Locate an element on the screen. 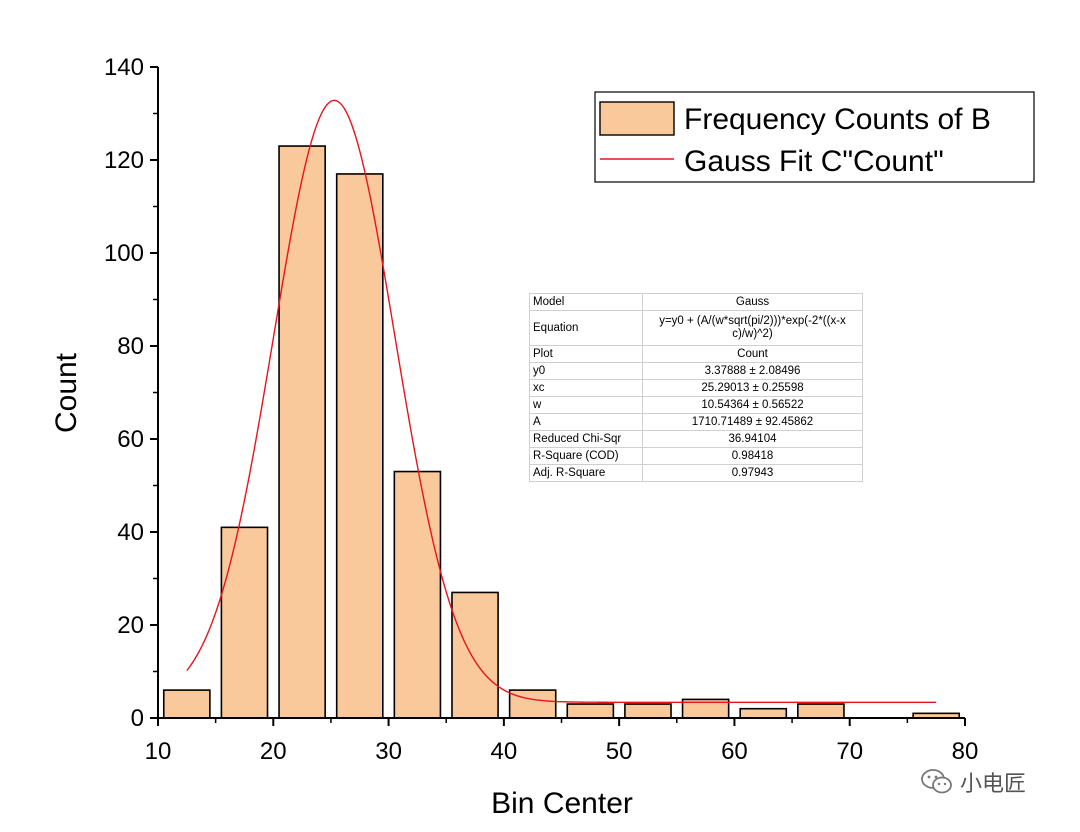 Image resolution: width=1080 pixels, height=832 pixels. stats-row: Model Gauss is located at coordinates (696, 302).